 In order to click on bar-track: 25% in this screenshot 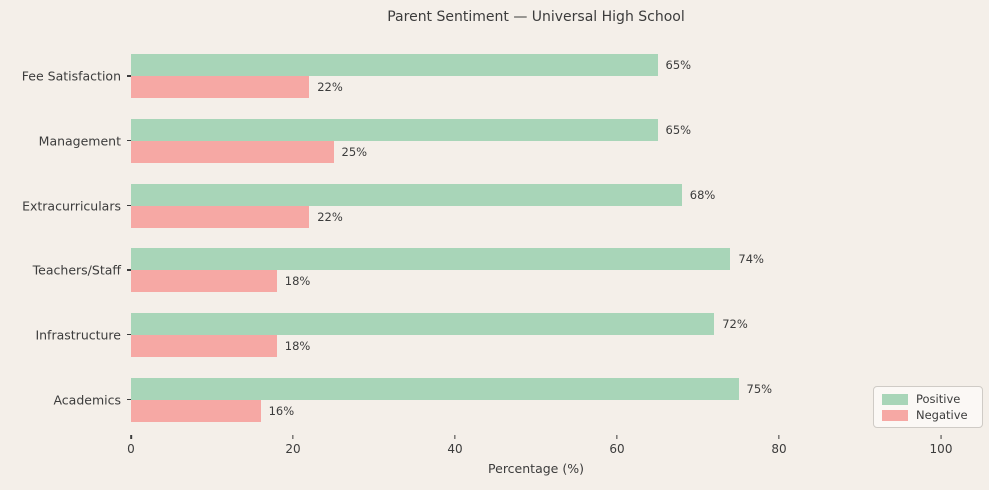, I will do `click(536, 151)`.